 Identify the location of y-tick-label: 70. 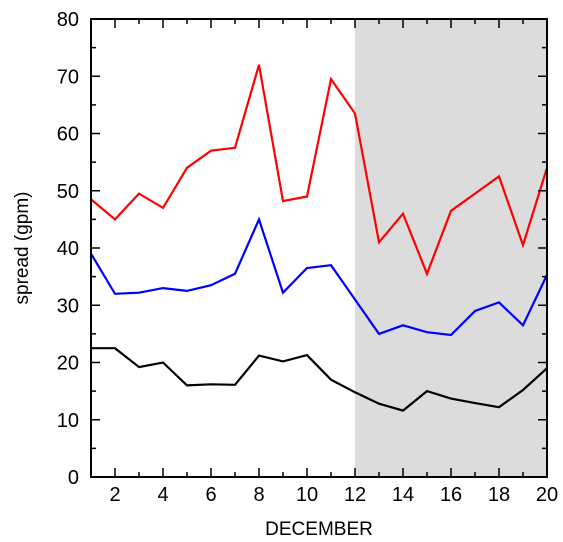
(68, 77).